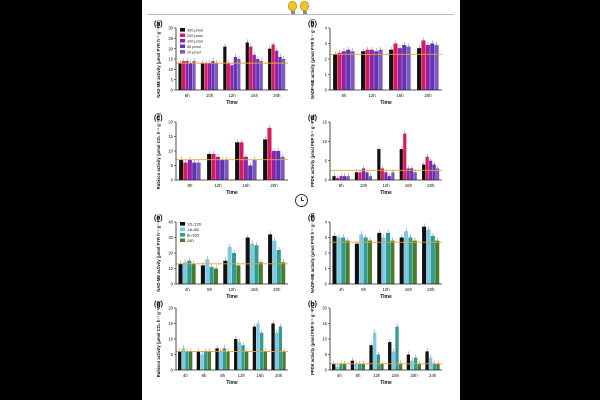  Describe the element at coordinates (194, 47) in the screenshot. I see `legend-label: 50 μmol` at that location.